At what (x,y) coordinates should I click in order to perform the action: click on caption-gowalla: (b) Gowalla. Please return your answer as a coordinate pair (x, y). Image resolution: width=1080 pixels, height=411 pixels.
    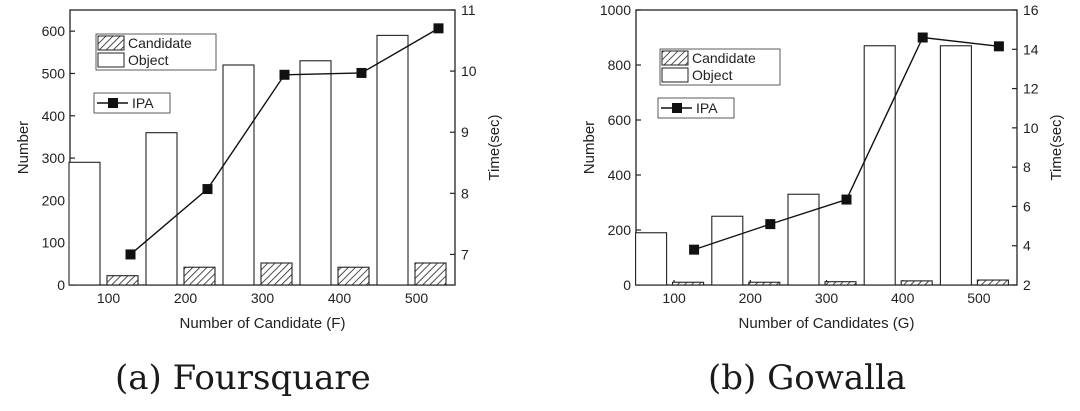
    Looking at the image, I should click on (807, 378).